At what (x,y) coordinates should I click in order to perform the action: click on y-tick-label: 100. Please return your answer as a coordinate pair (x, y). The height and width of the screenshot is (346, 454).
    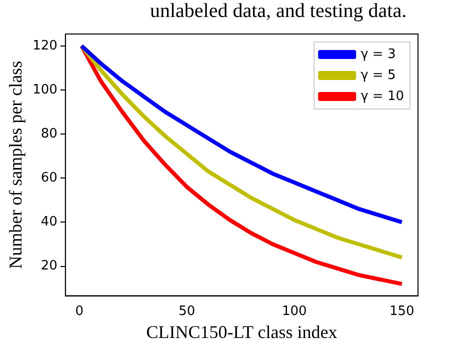
    Looking at the image, I should click on (45, 90).